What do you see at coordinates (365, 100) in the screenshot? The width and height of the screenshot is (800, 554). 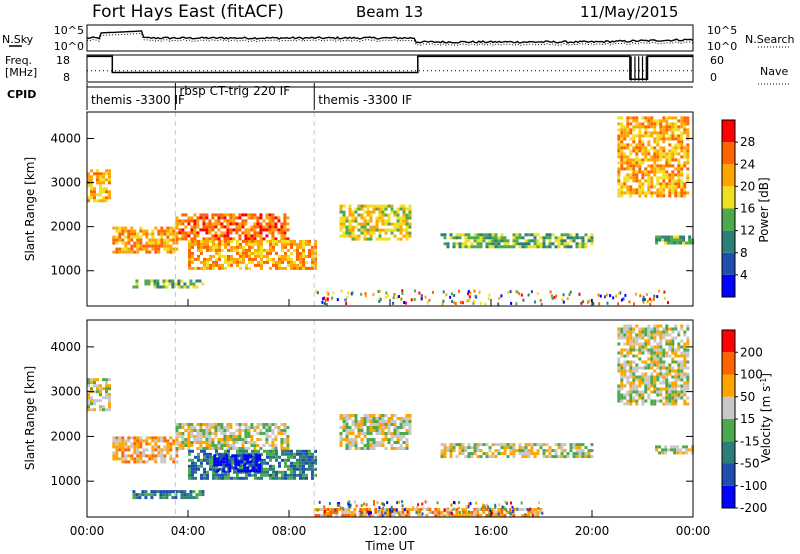 I see `cpid-segment-label-2: themis -3300 IF` at bounding box center [365, 100].